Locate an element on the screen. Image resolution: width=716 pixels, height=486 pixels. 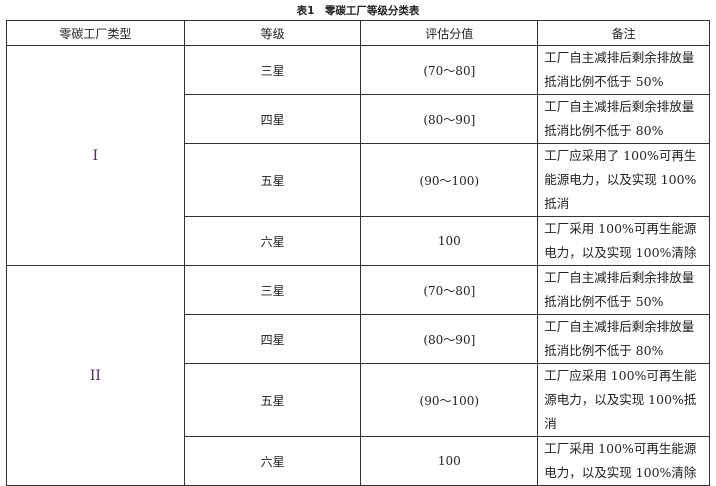
table-row: 五星 (90～100) 工厂应采用 100%可再生能源电力，以及实现 100%抵消 is located at coordinates (358, 400).